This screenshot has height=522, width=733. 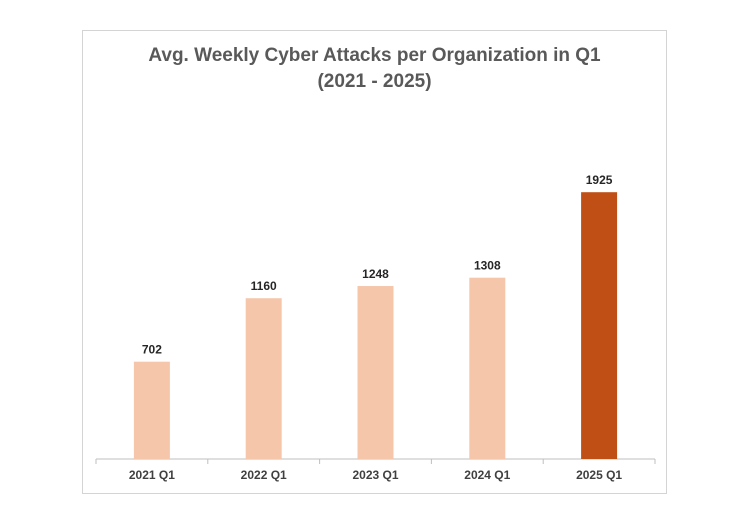 I want to click on x-tick-label: 2022 Q1, so click(x=264, y=475).